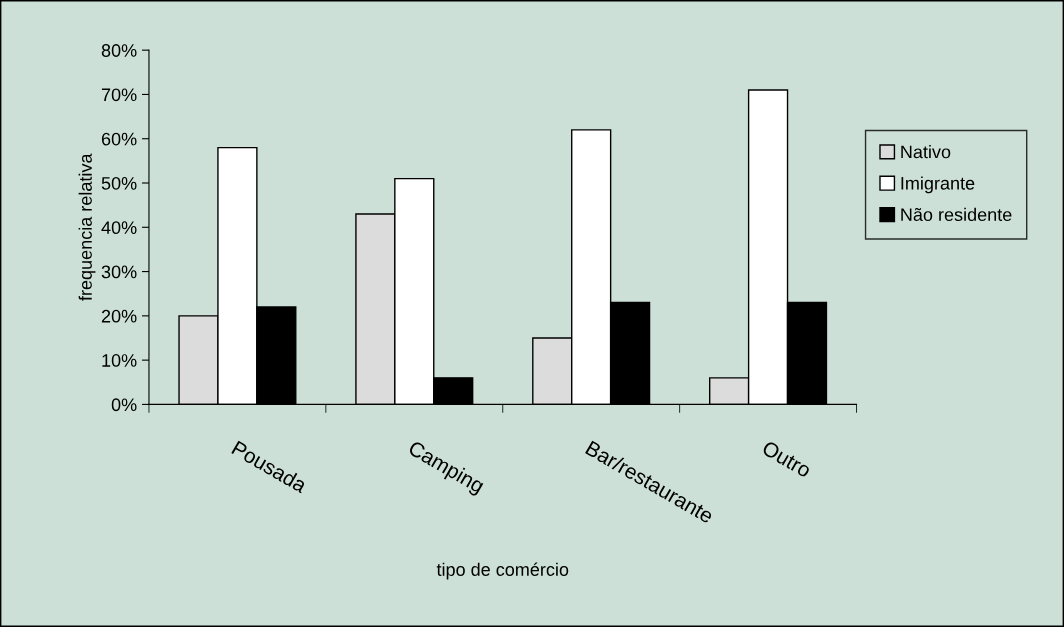 The image size is (1064, 627). What do you see at coordinates (502, 571) in the screenshot?
I see `x-axis-title: tipo de comércio` at bounding box center [502, 571].